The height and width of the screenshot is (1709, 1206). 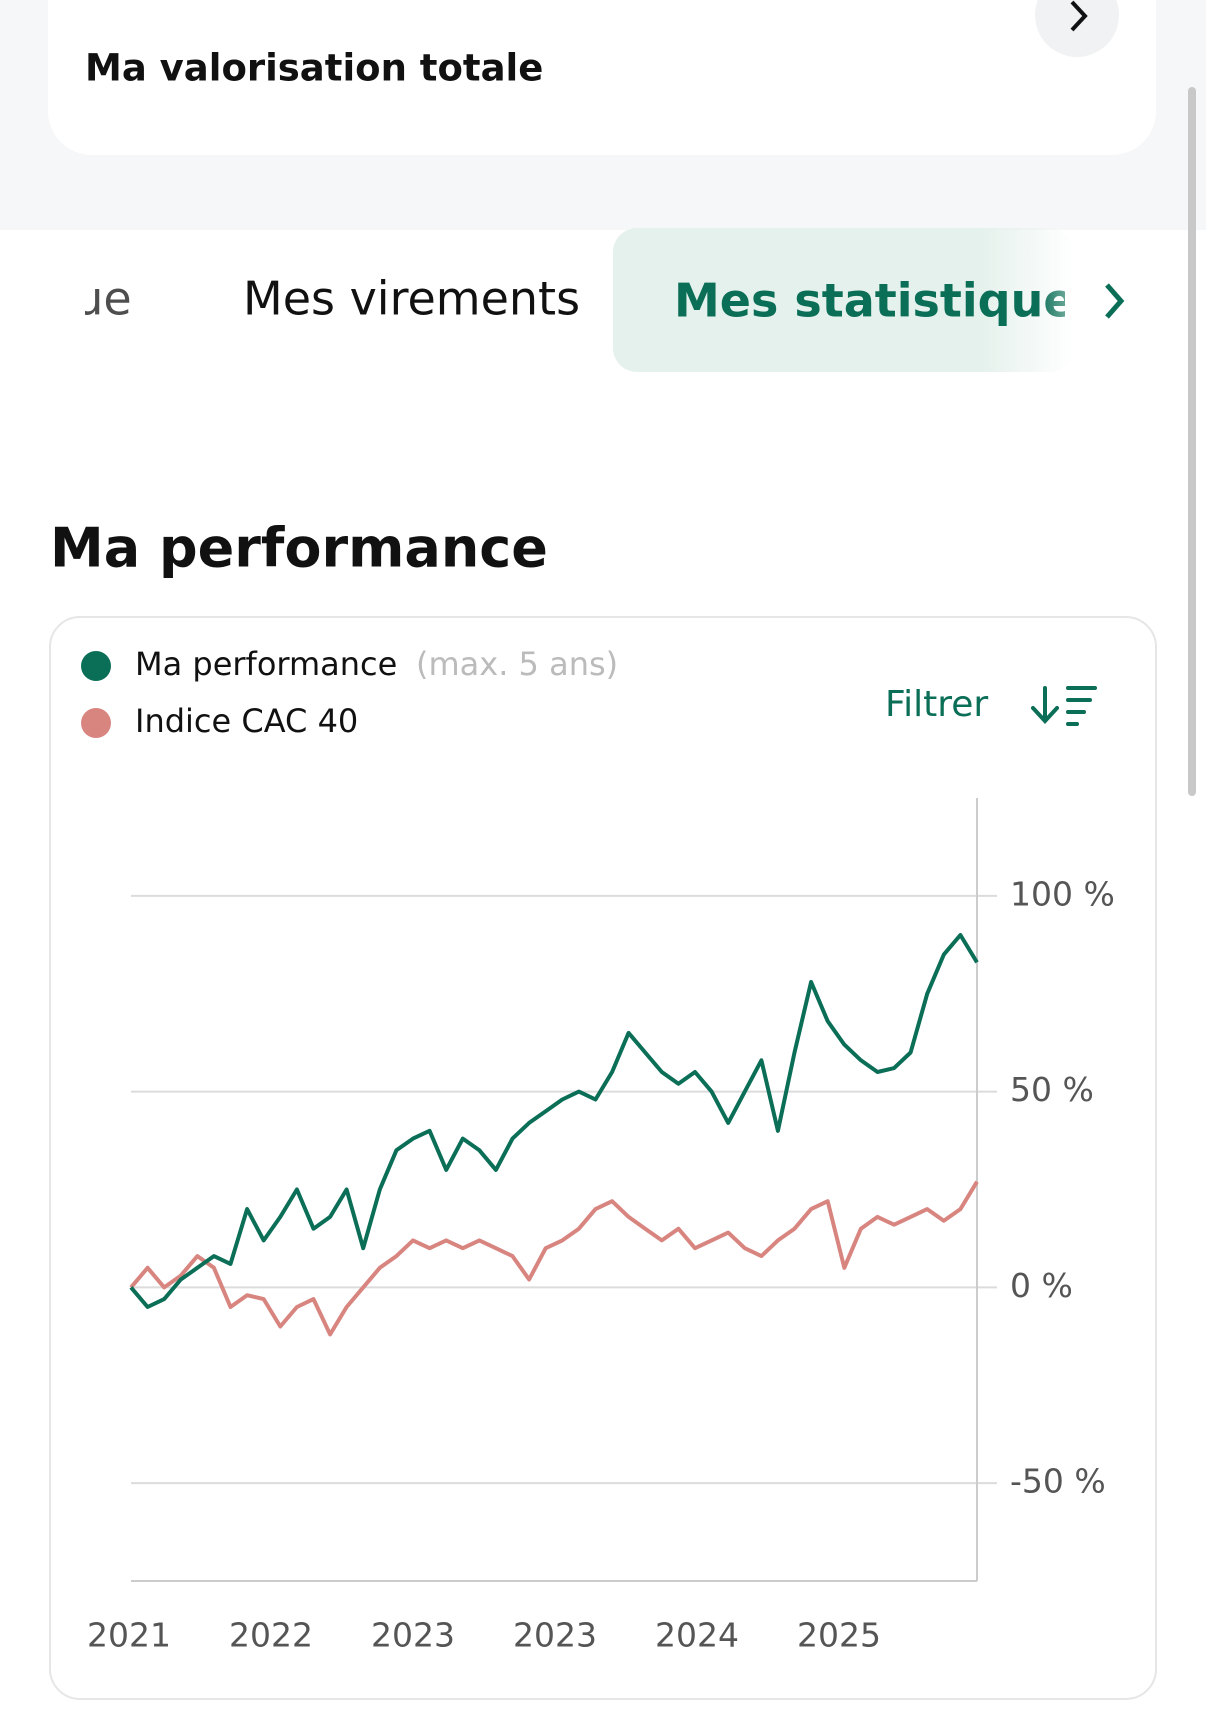 What do you see at coordinates (554, 1258) in the screenshot?
I see `series-line` at bounding box center [554, 1258].